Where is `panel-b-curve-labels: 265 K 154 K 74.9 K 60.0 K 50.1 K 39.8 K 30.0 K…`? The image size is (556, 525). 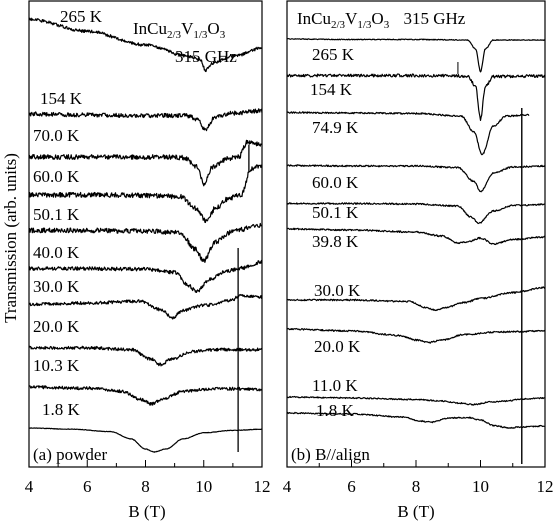
panel-b-curve-labels: 265 K 154 K 74.9 K 60.0 K 50.1 K 39.8 K 30.0 K… is located at coordinates (335, 232).